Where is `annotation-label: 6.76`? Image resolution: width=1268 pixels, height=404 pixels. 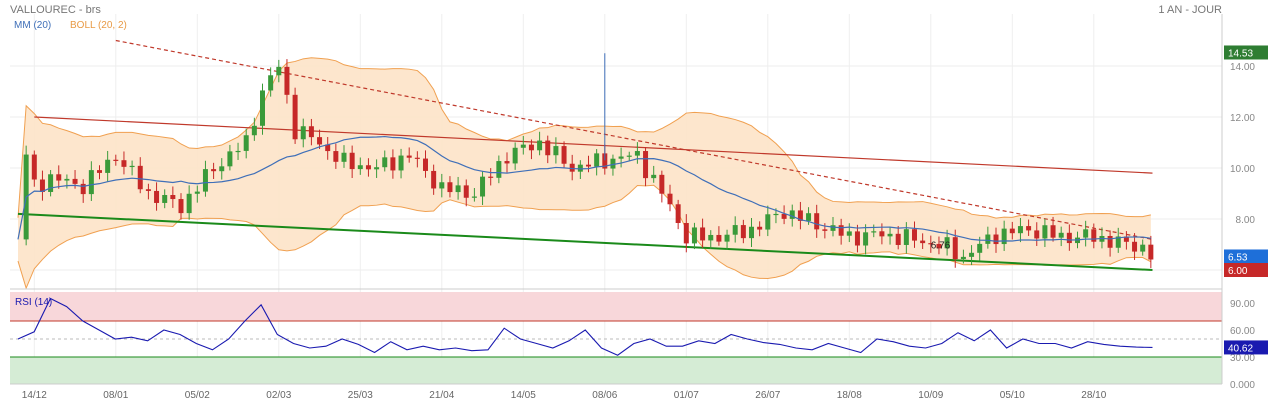 annotation-label: 6.76 is located at coordinates (941, 246).